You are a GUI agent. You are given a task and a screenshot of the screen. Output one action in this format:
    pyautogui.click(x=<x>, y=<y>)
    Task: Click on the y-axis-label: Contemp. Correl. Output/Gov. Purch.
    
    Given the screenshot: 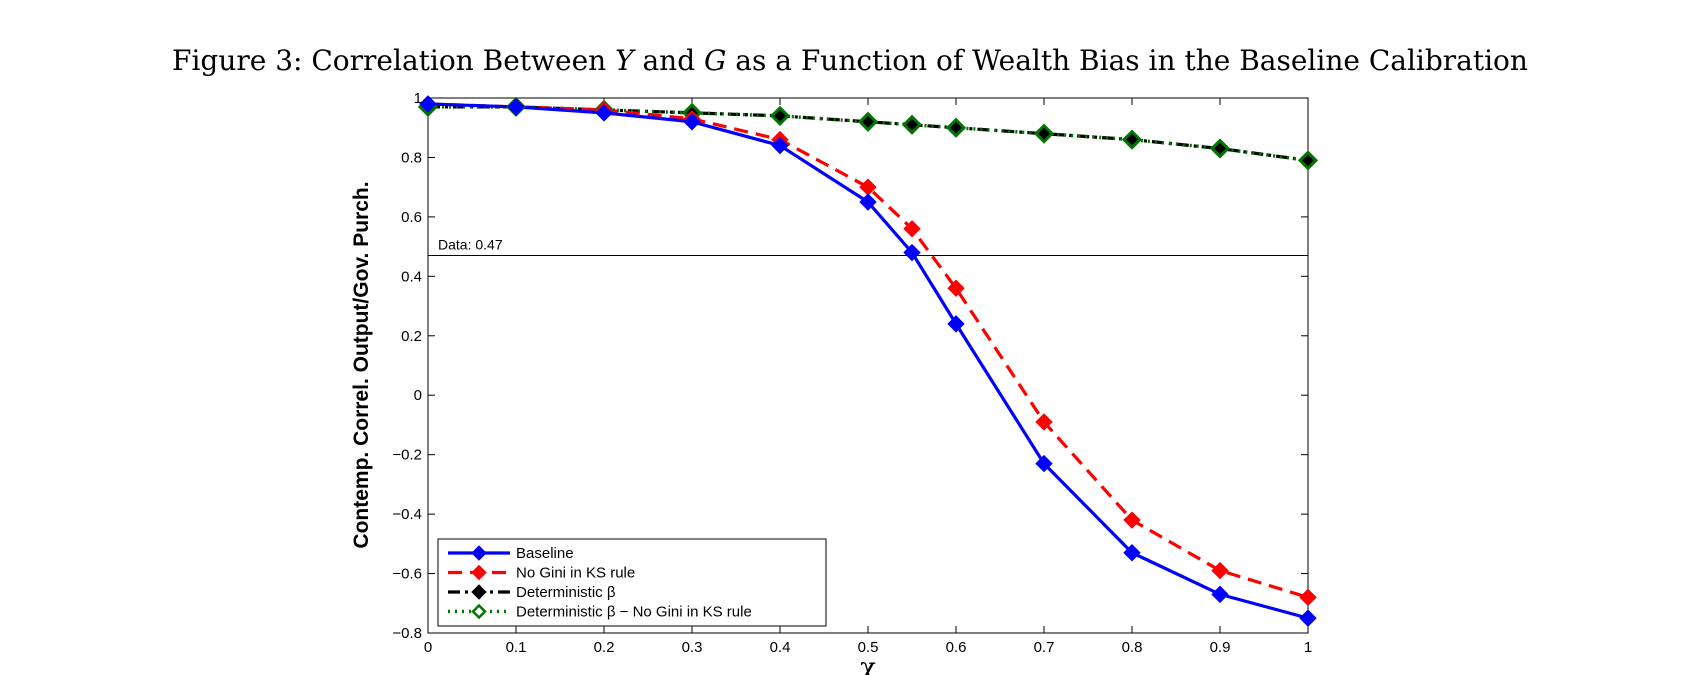 What is the action you would take?
    pyautogui.click(x=361, y=364)
    